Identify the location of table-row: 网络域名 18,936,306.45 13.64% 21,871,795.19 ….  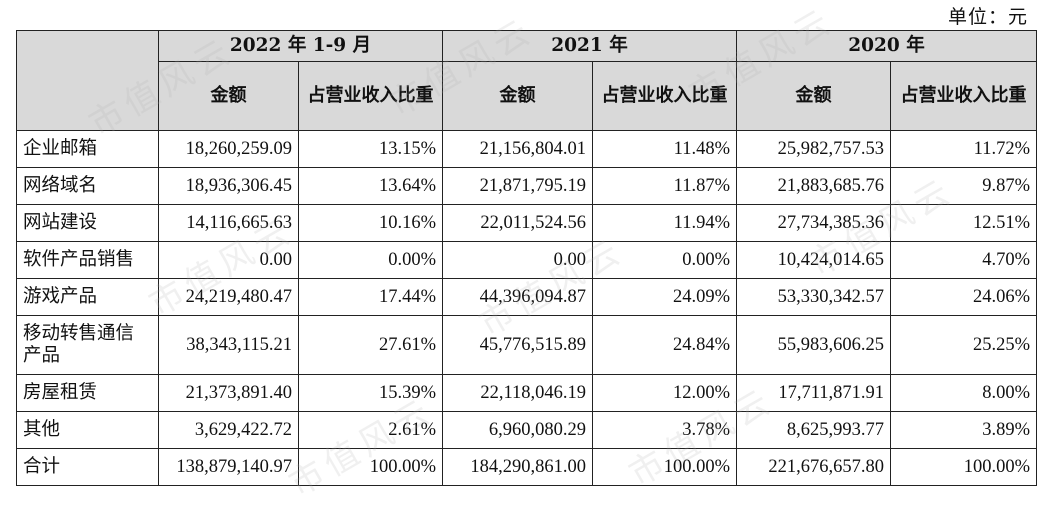
(527, 186).